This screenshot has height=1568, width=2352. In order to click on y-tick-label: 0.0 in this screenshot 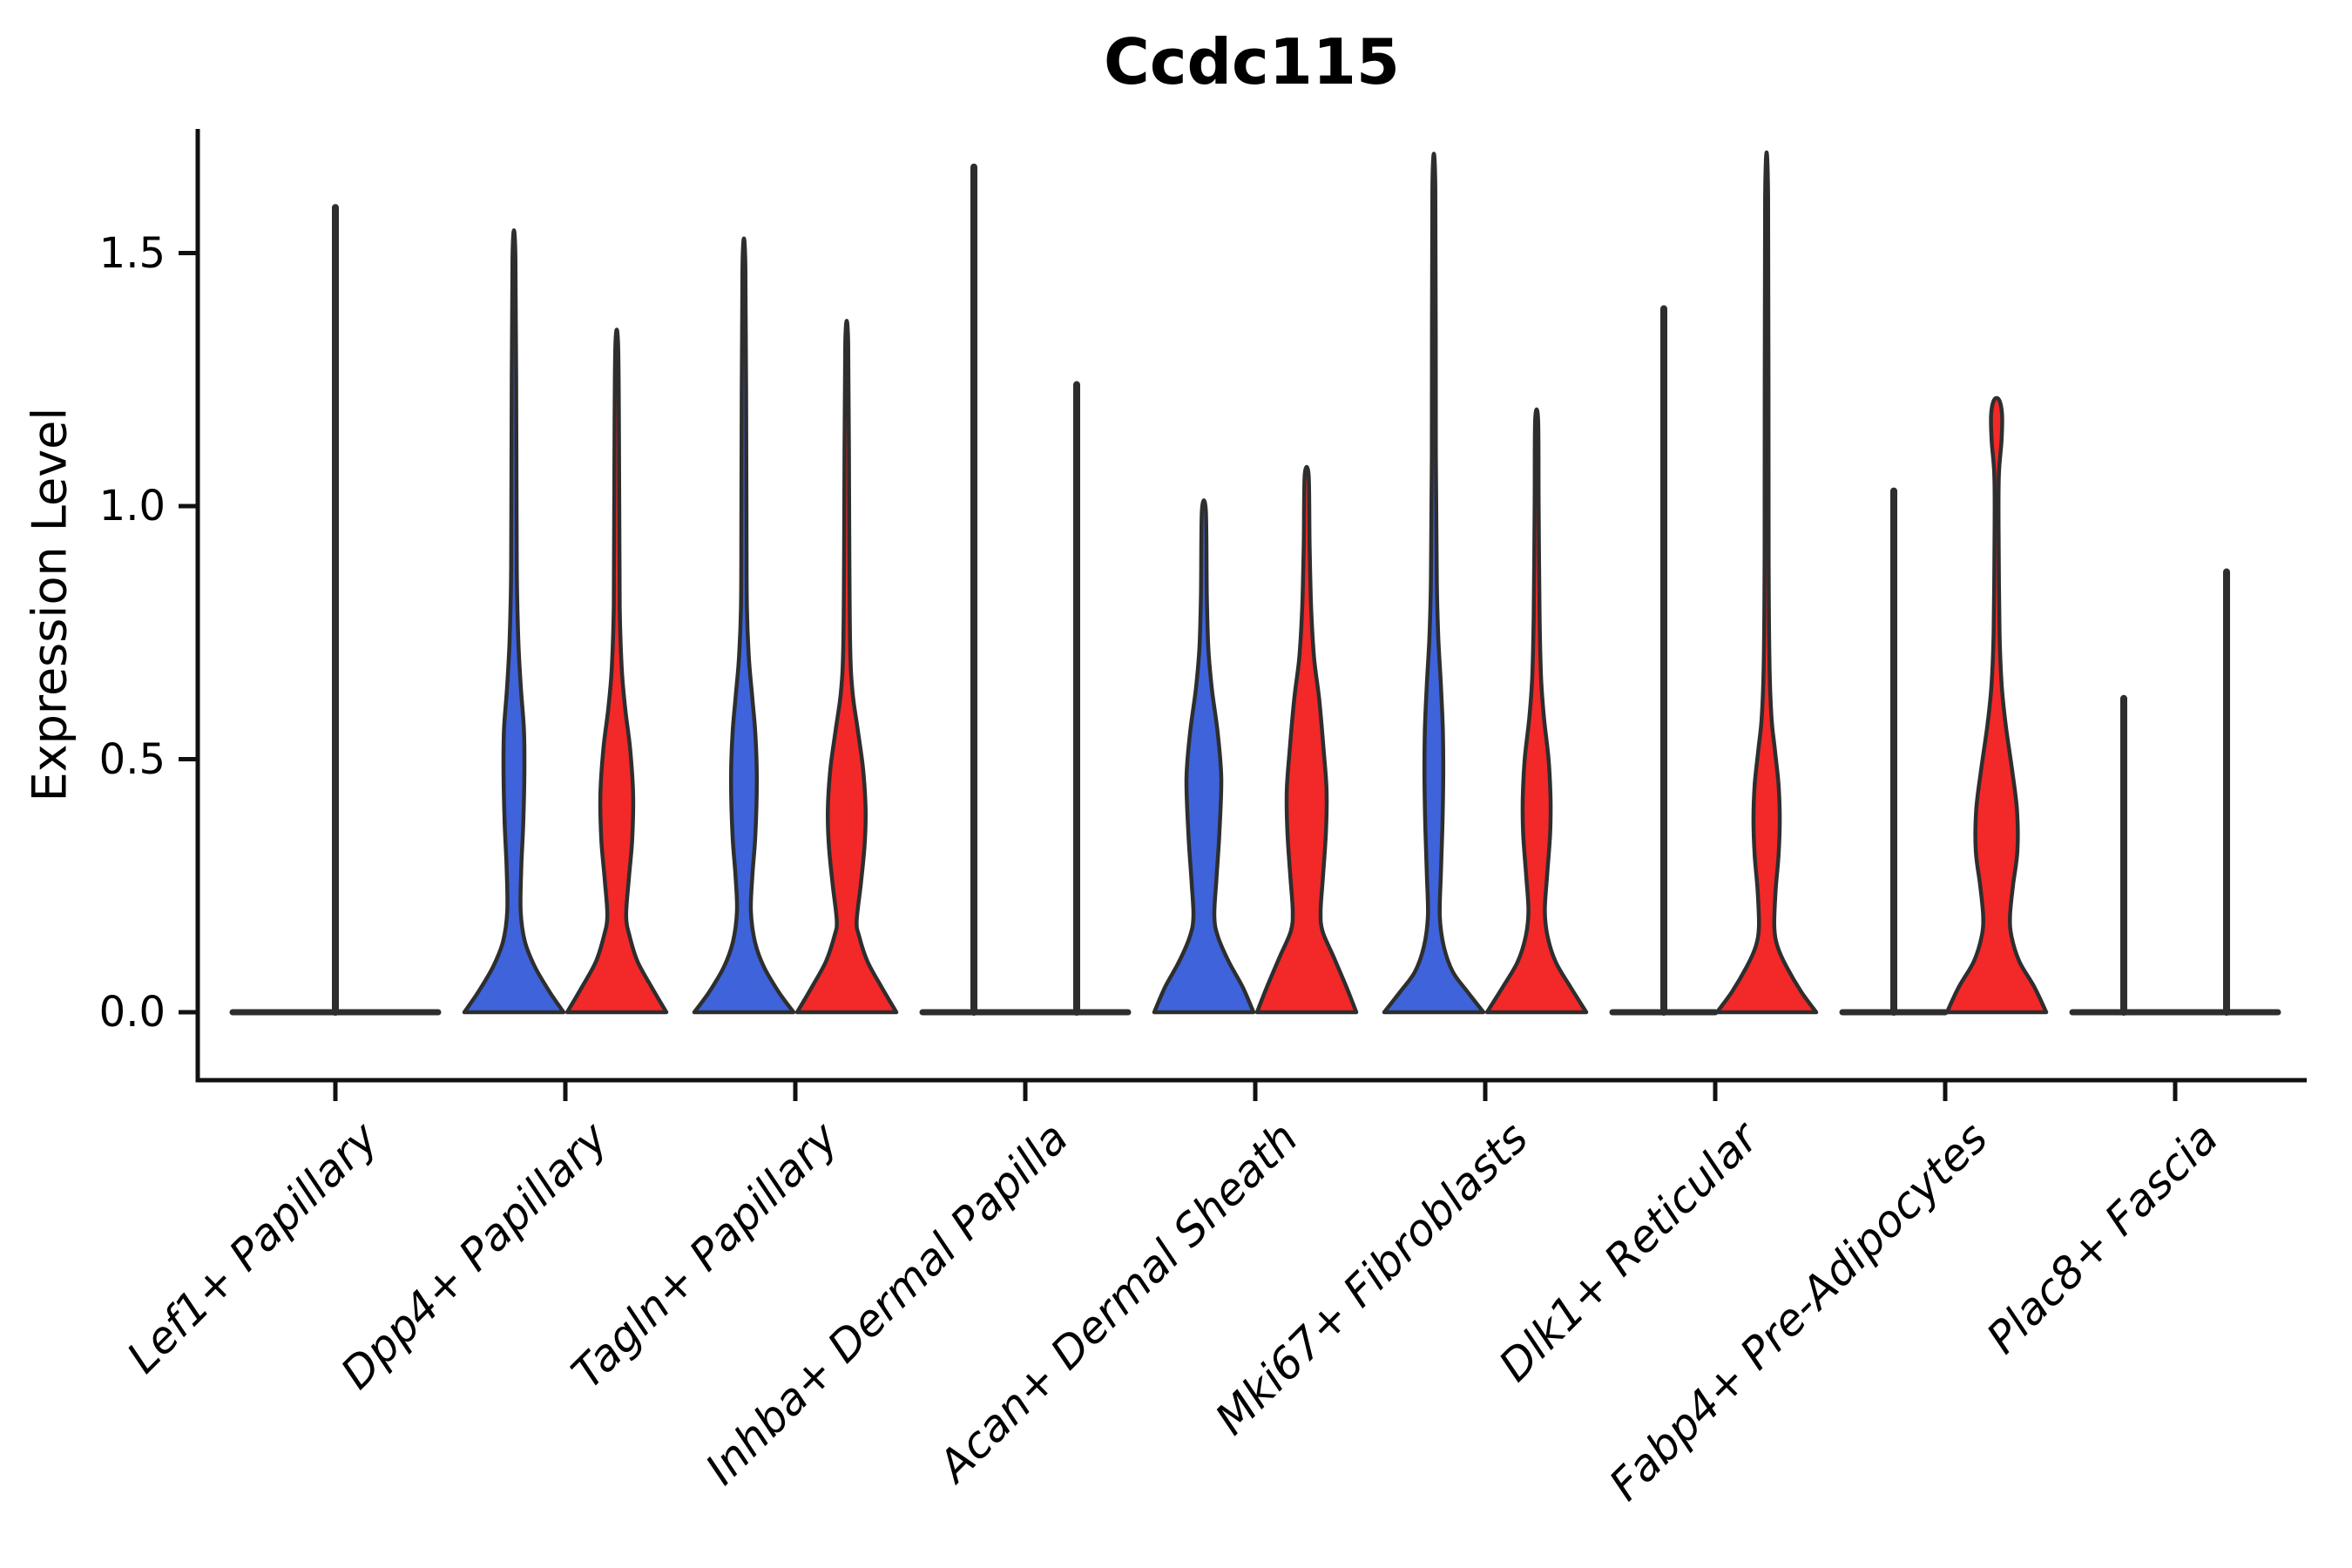, I will do `click(132, 1013)`.